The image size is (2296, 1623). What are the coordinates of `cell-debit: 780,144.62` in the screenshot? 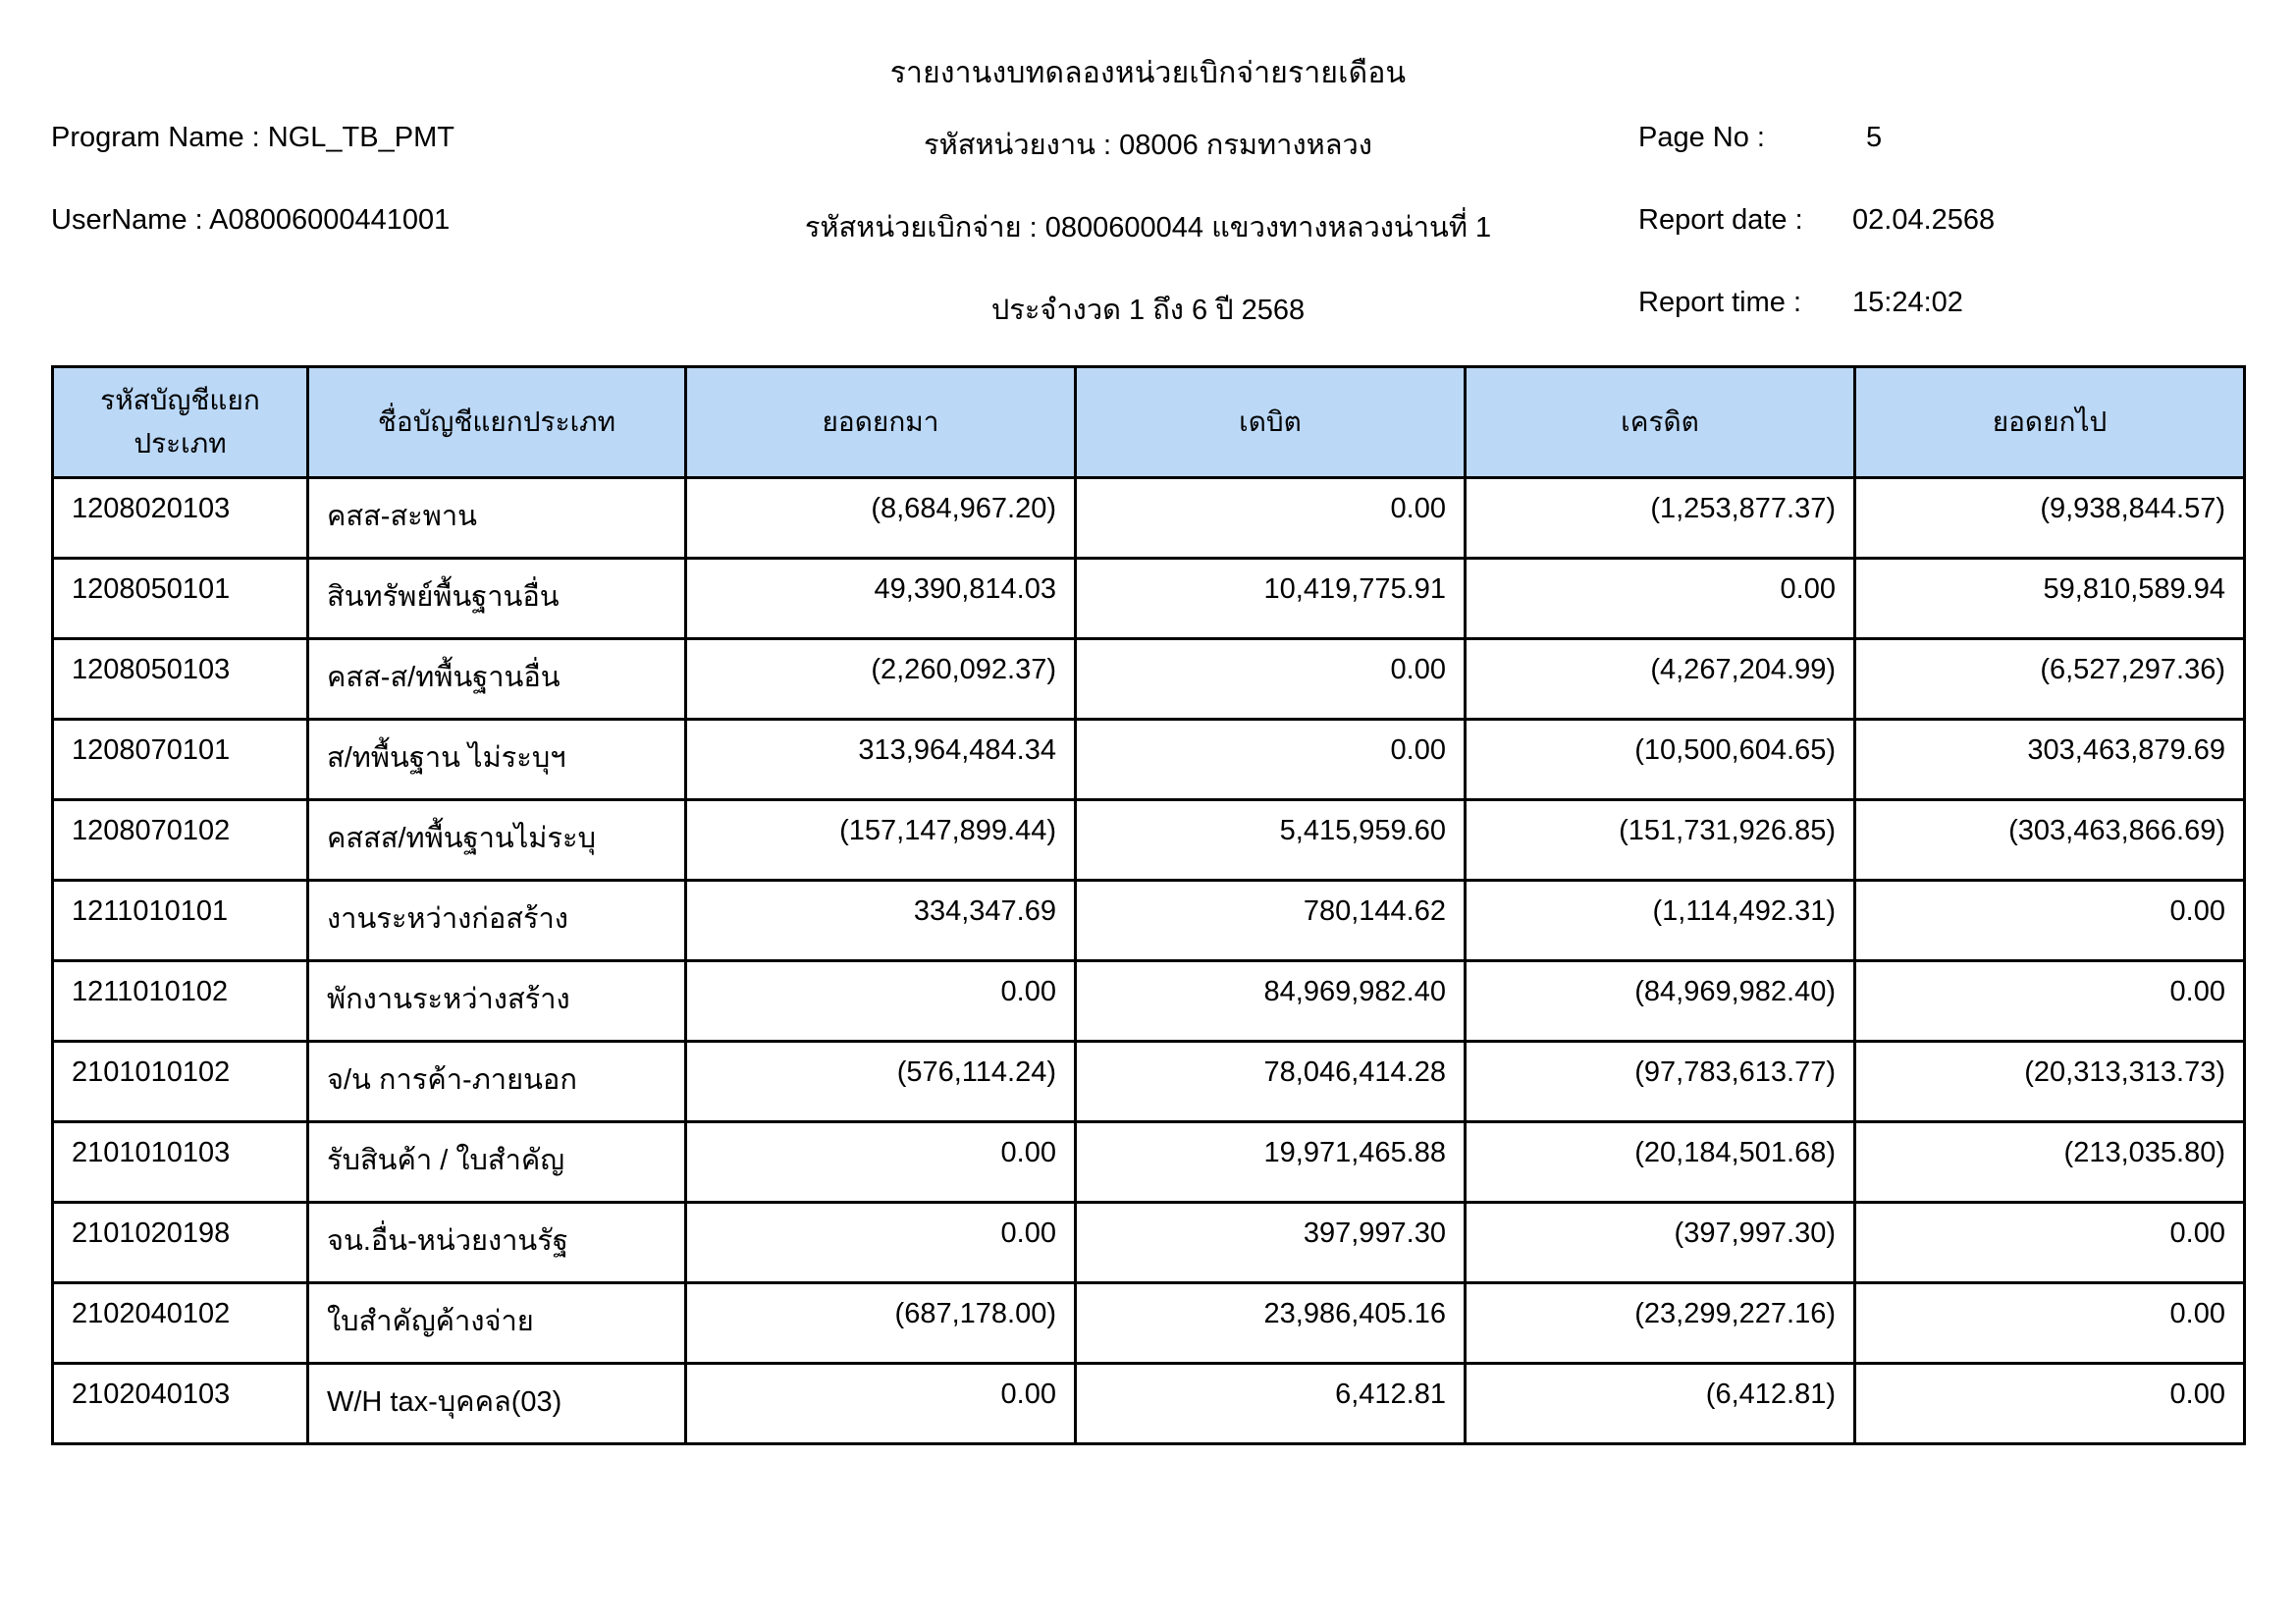 It's located at (1270, 920).